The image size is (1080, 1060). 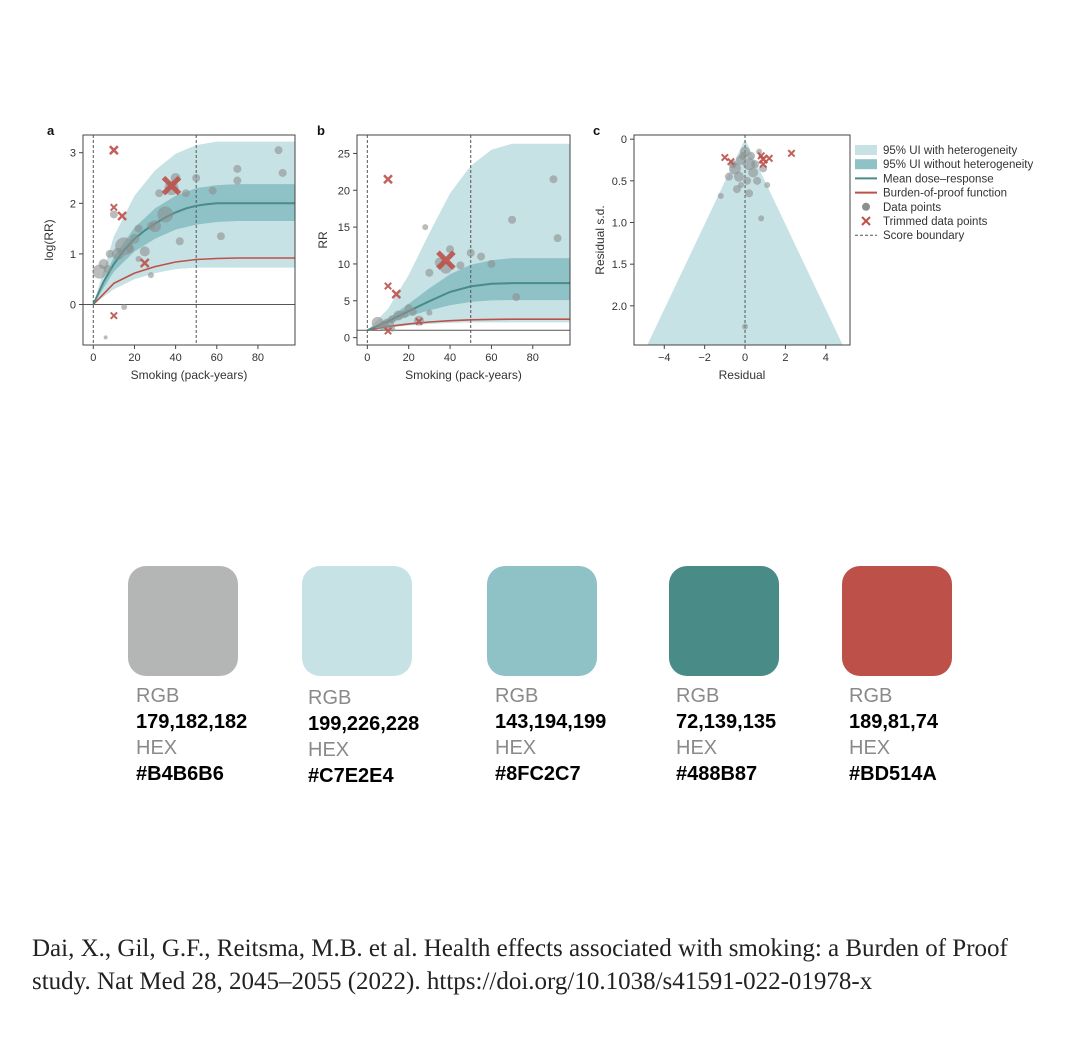 I want to click on rgb-value: 143,194,199, so click(x=551, y=722).